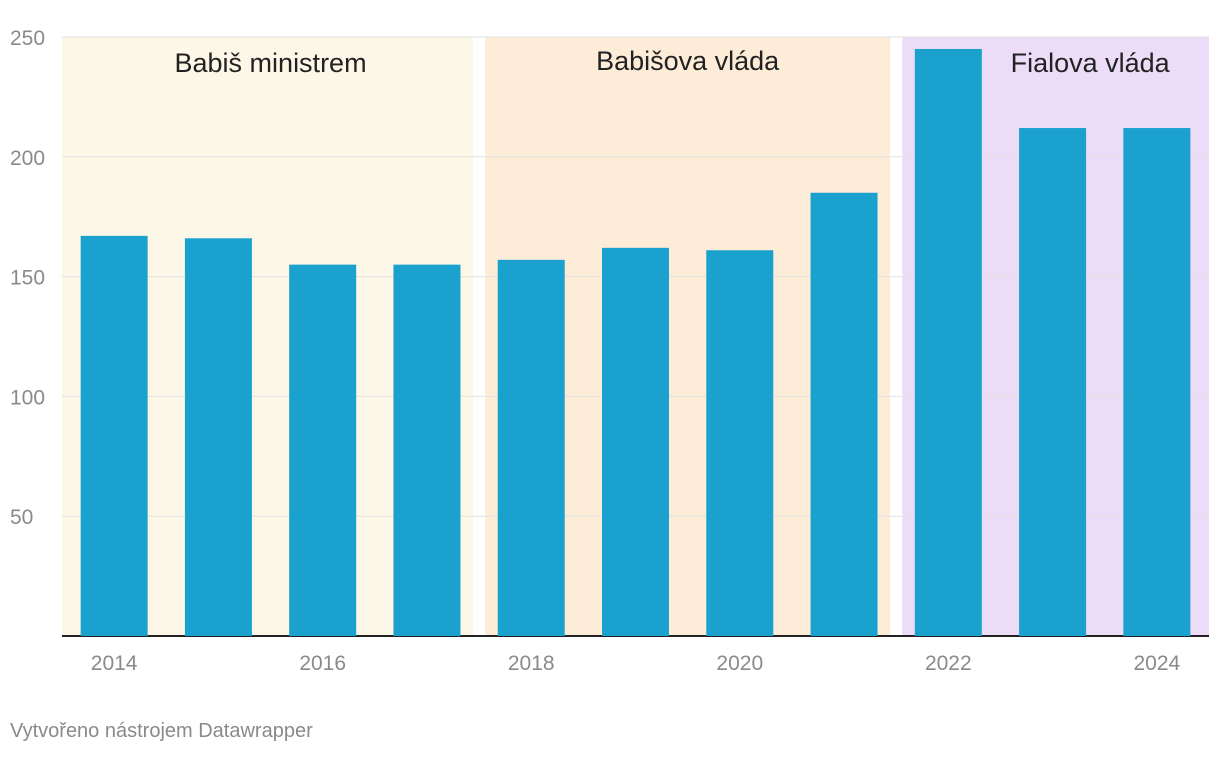 Image resolution: width=1220 pixels, height=760 pixels. Describe the element at coordinates (218, 437) in the screenshot. I see `bar-2015` at that location.